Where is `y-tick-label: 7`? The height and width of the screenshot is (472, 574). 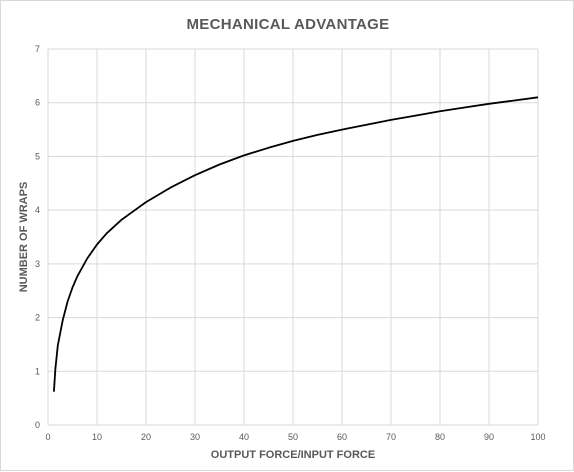 y-tick-label: 7 is located at coordinates (37, 49).